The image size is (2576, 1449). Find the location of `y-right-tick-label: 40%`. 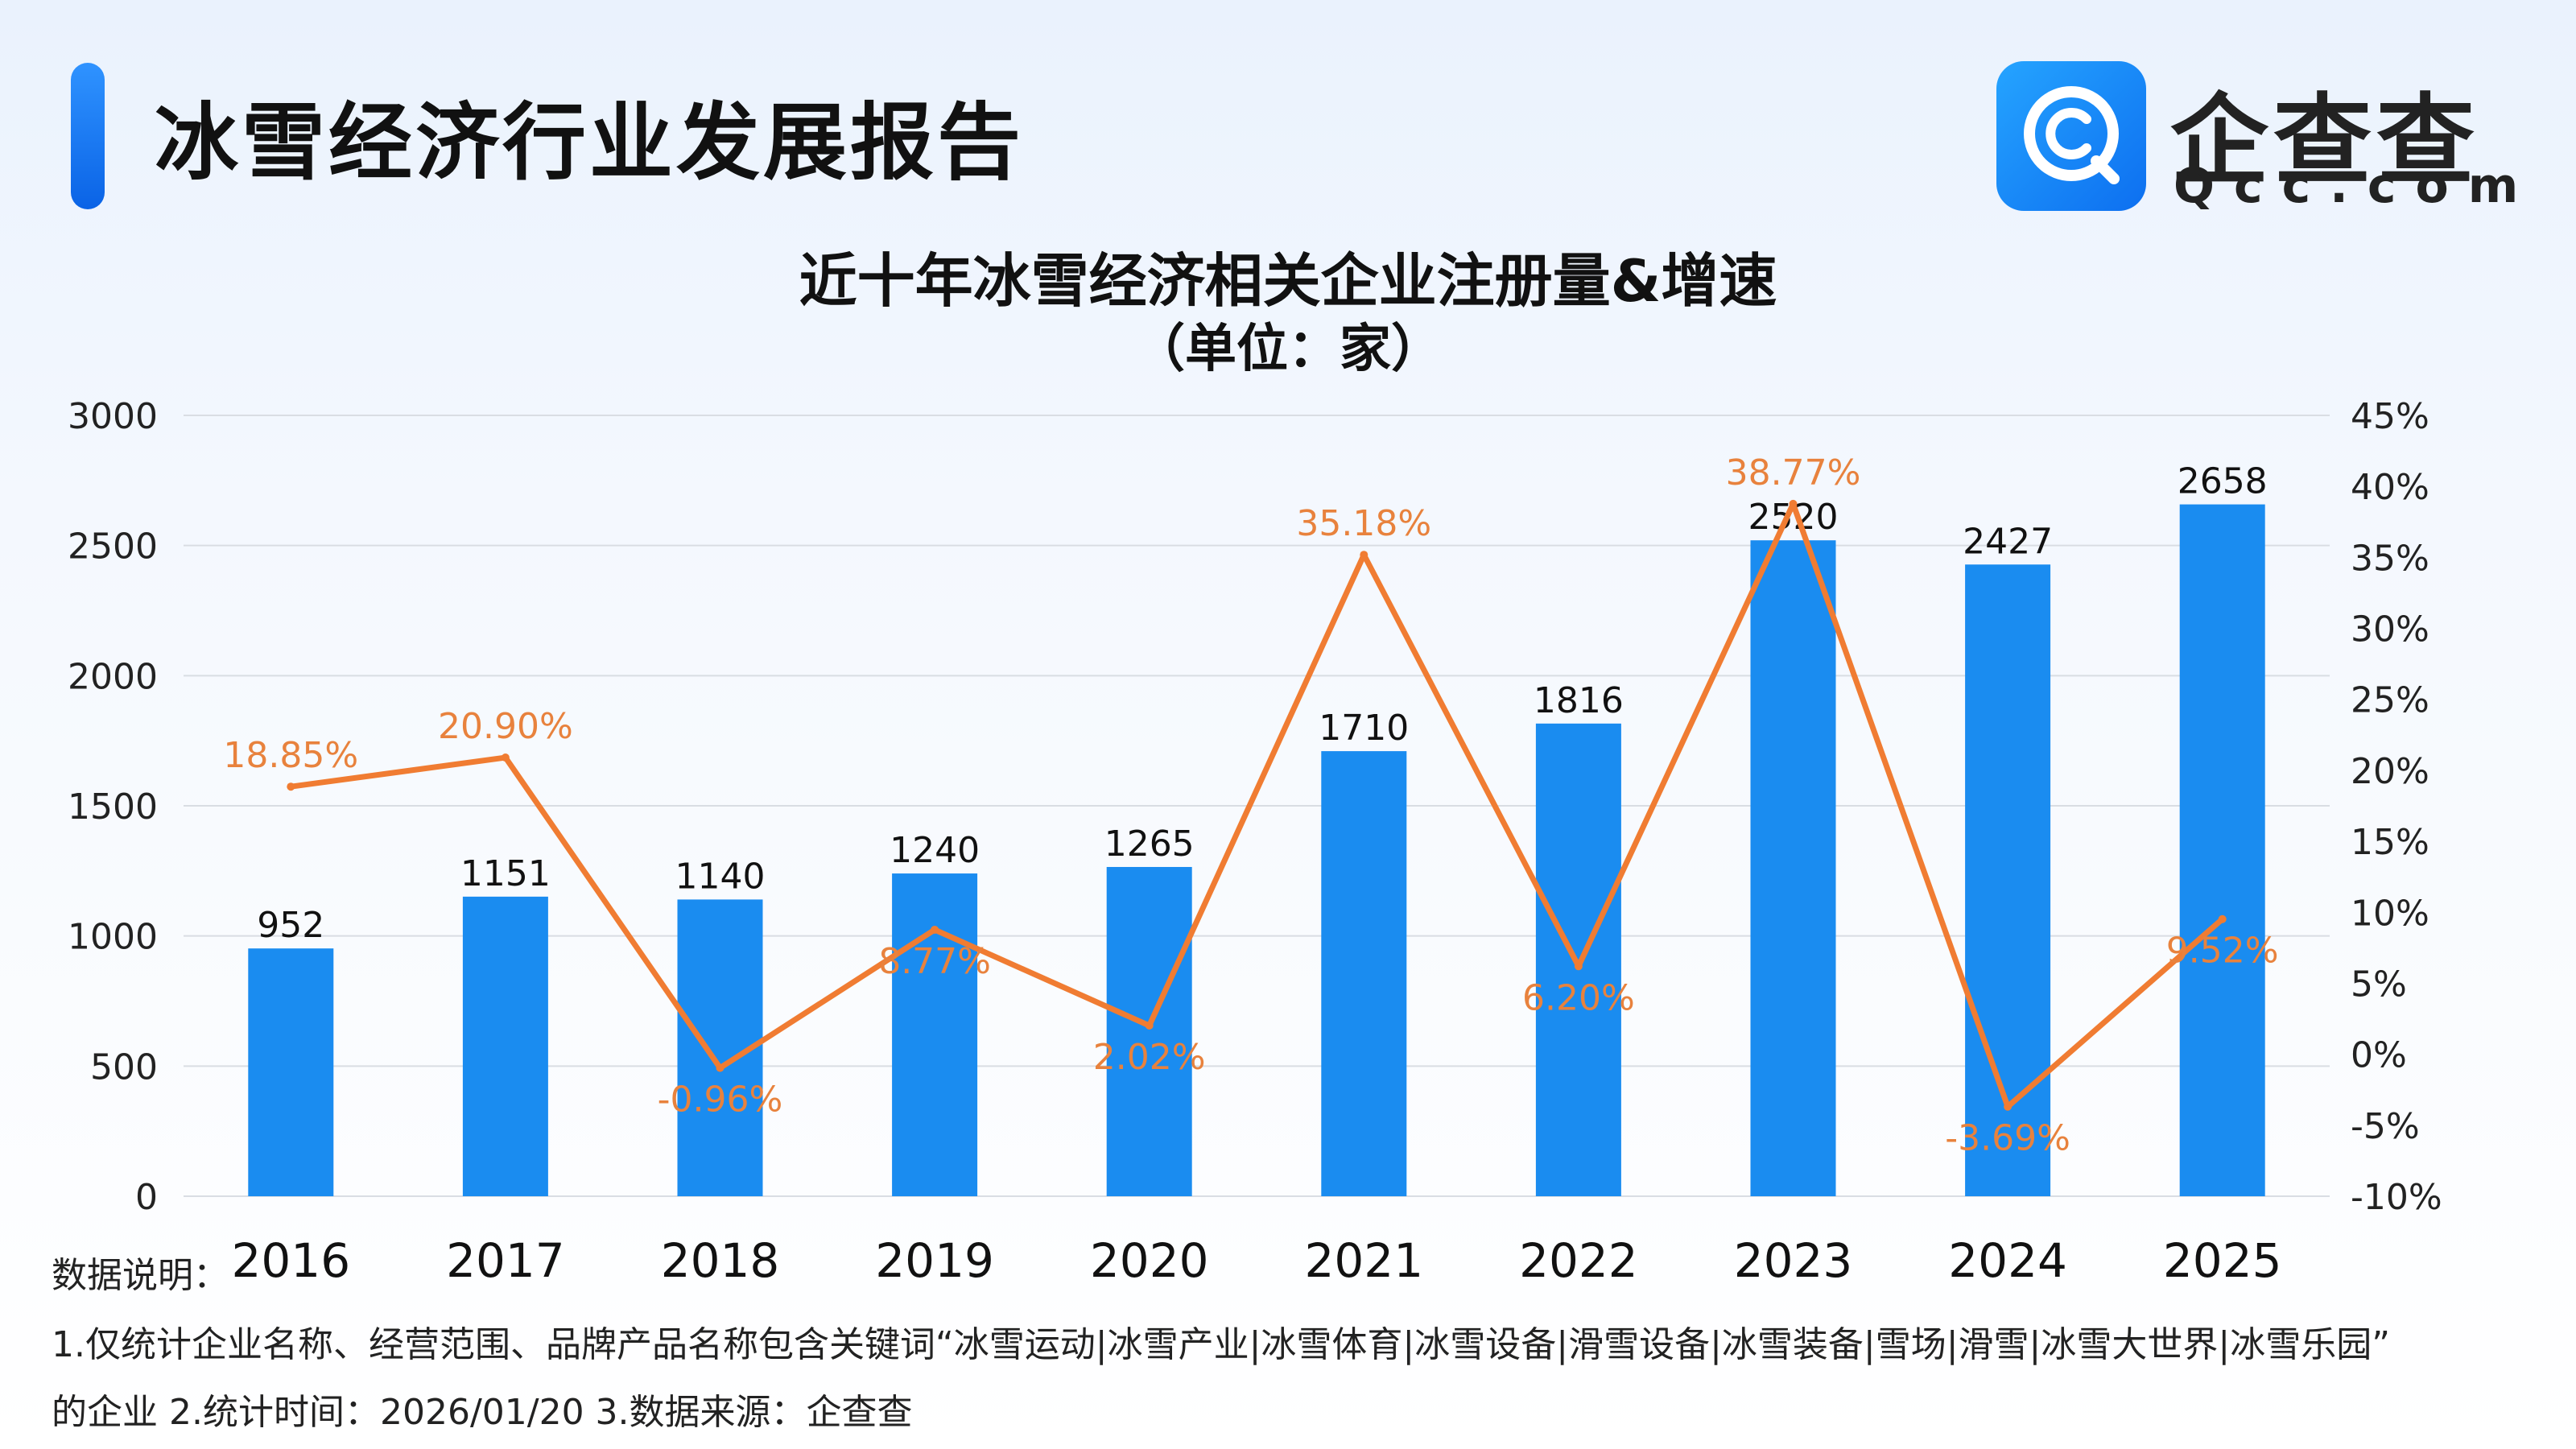

y-right-tick-label: 40% is located at coordinates (2390, 487).